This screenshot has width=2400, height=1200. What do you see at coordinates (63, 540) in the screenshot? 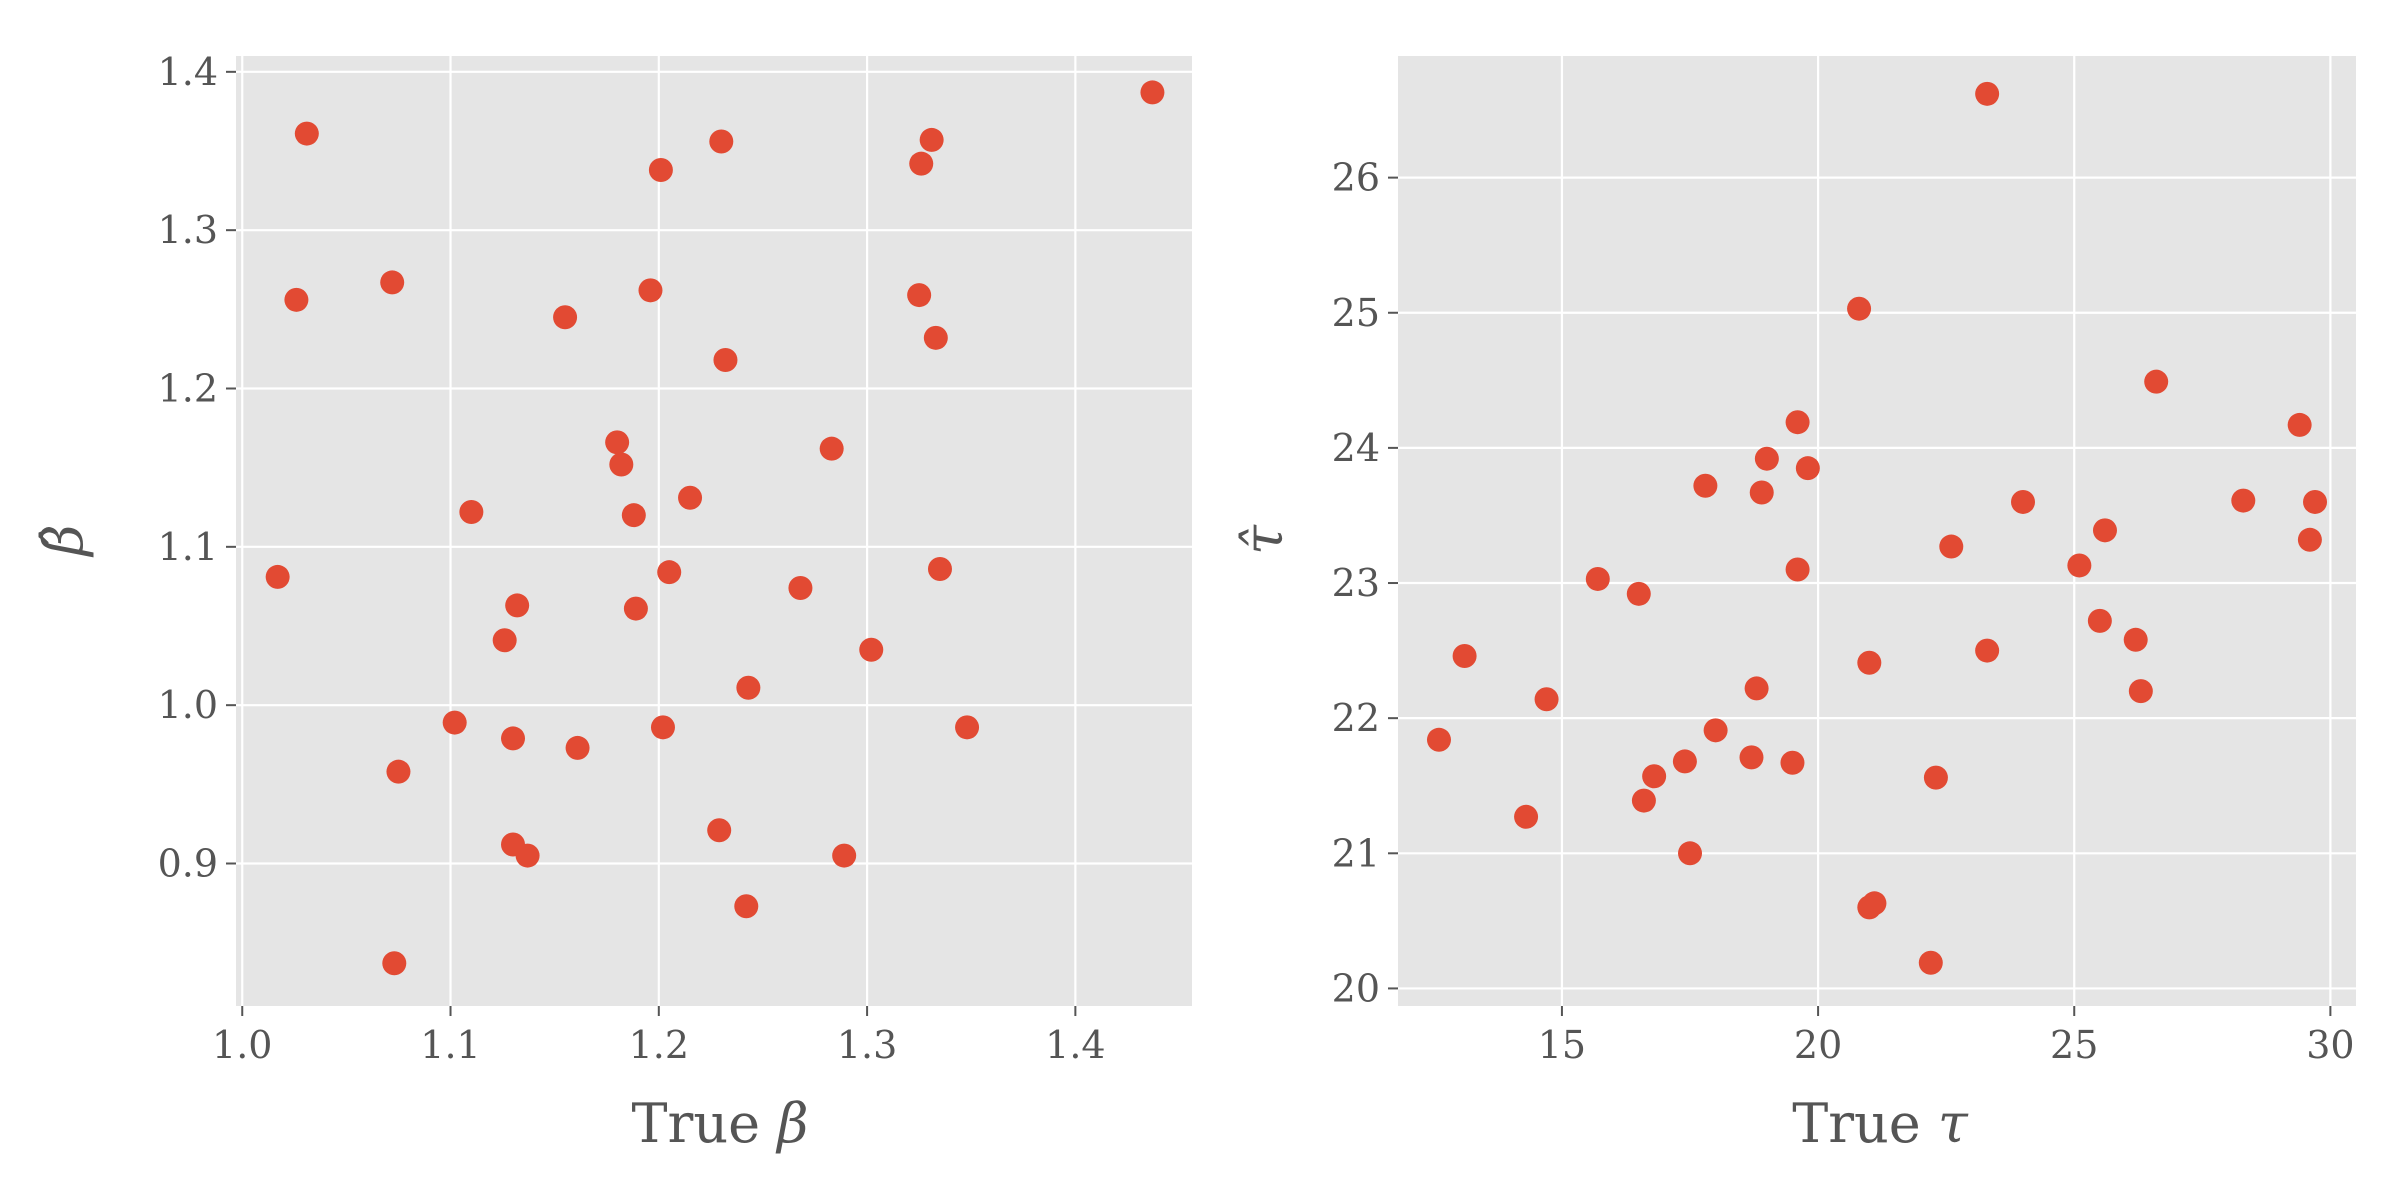
I see `beta-y-axis-label: β̂` at bounding box center [63, 540].